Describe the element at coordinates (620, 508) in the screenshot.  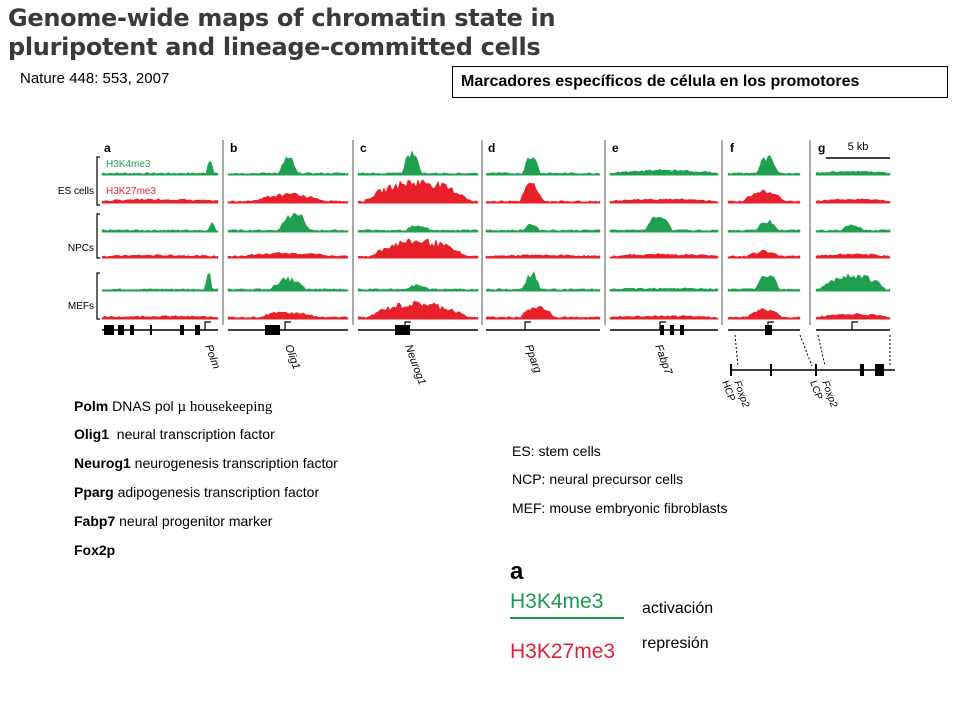
I see `abbr-mef: MEF: mouse embryonic fibroblasts` at that location.